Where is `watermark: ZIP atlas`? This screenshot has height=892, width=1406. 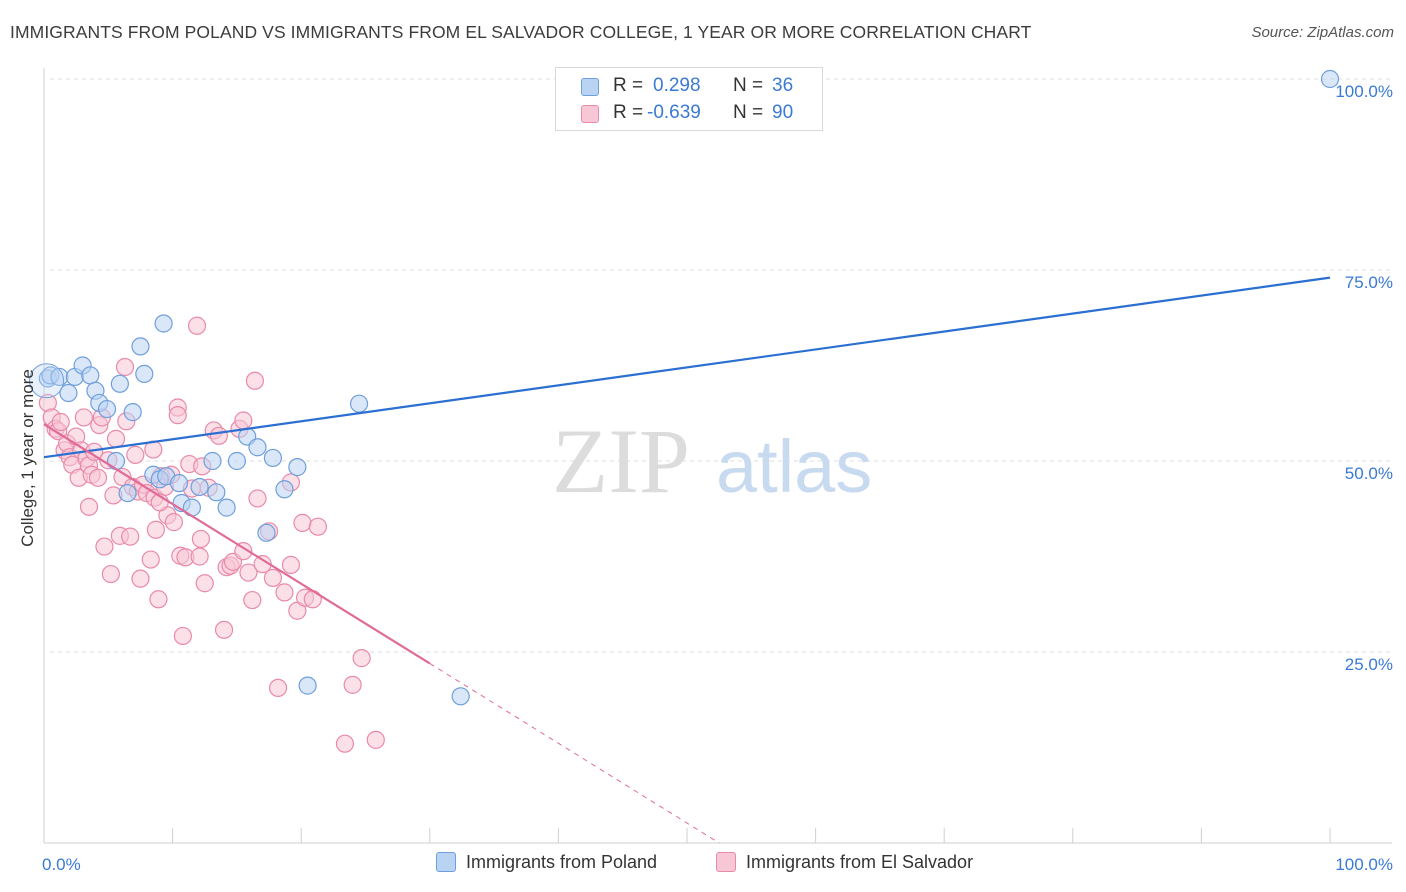 watermark: ZIP atlas is located at coordinates (712, 461).